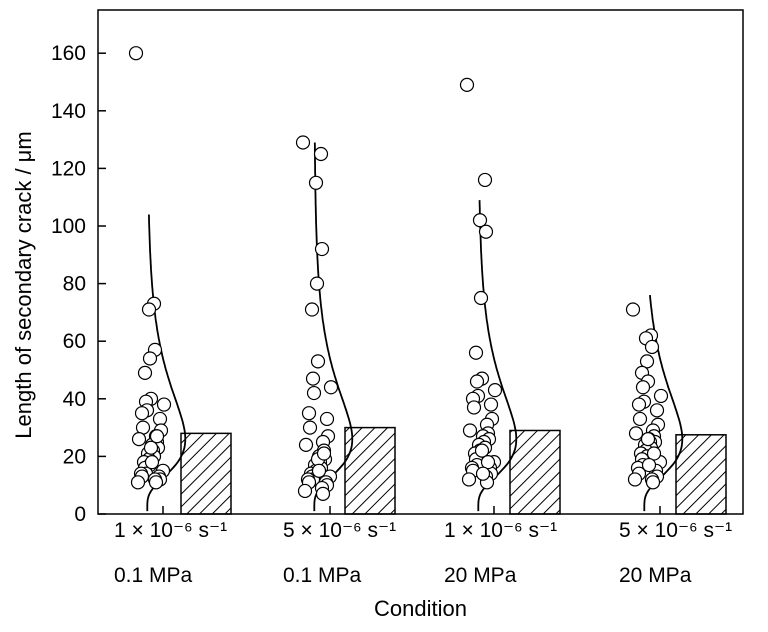 This screenshot has height=632, width=768. What do you see at coordinates (74, 456) in the screenshot?
I see `y-tick-label-20: 20` at bounding box center [74, 456].